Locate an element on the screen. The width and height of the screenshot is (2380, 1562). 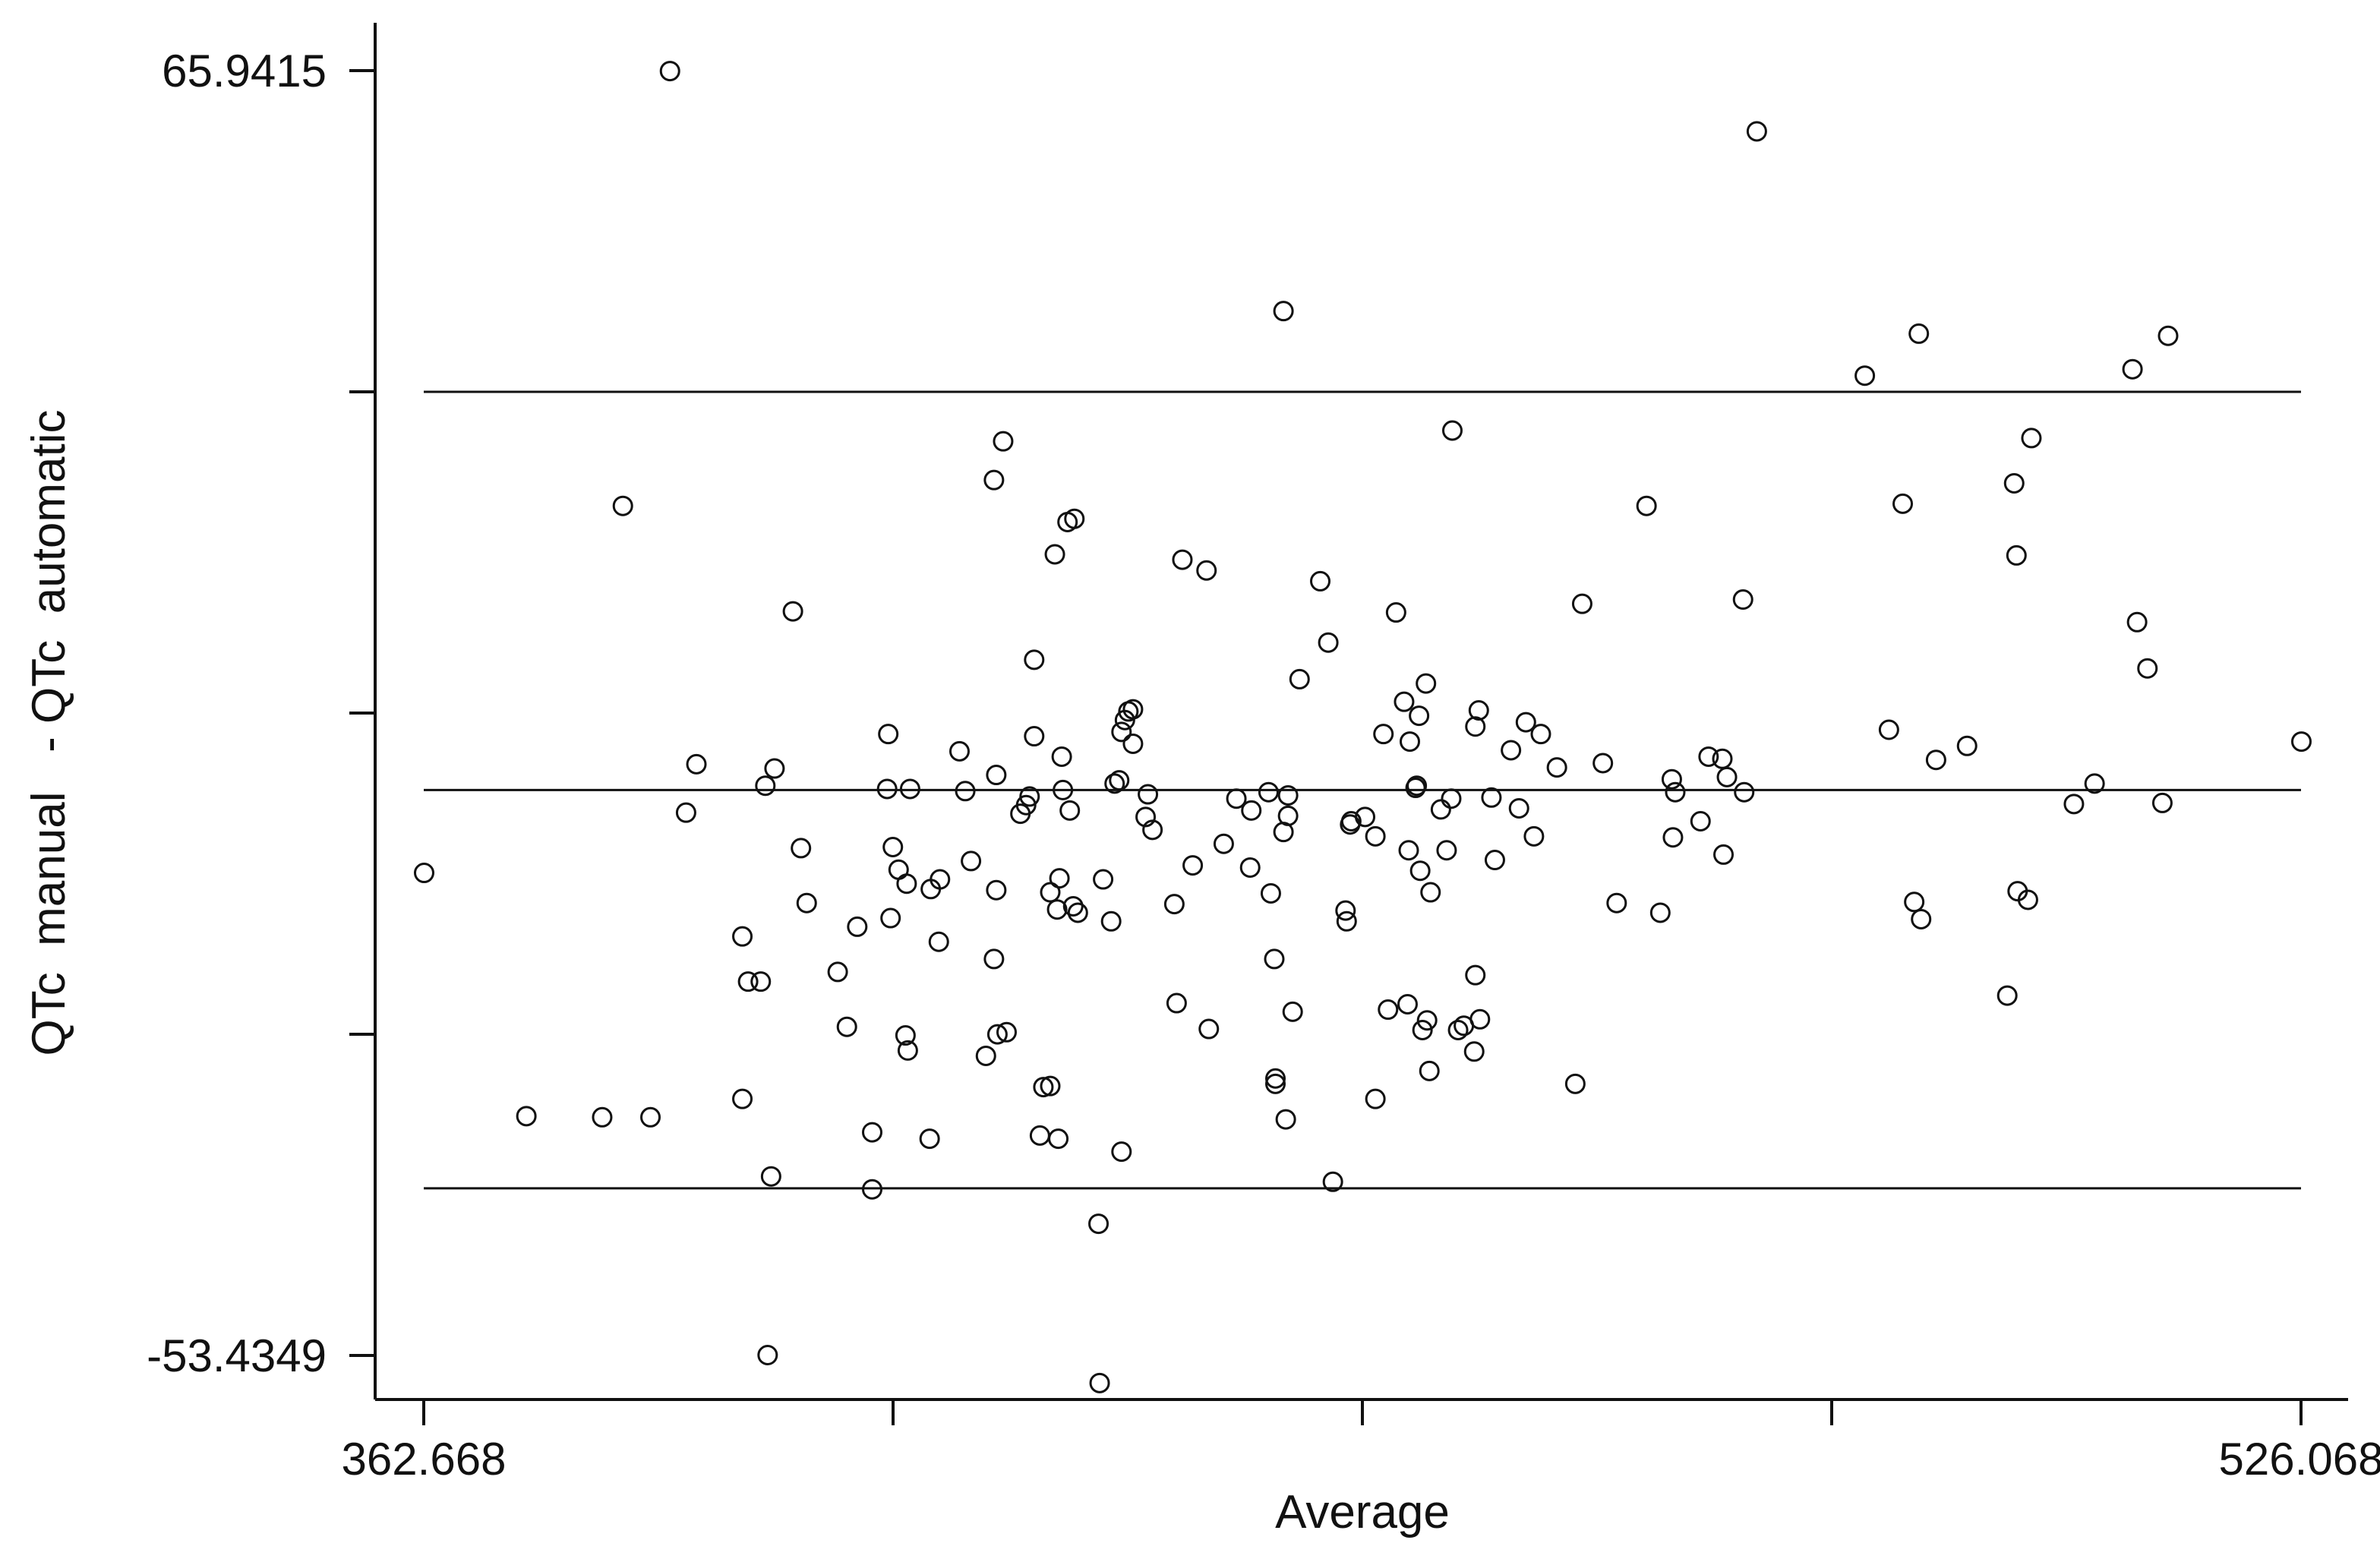
x-axis-title: Average is located at coordinates (1362, 1512).